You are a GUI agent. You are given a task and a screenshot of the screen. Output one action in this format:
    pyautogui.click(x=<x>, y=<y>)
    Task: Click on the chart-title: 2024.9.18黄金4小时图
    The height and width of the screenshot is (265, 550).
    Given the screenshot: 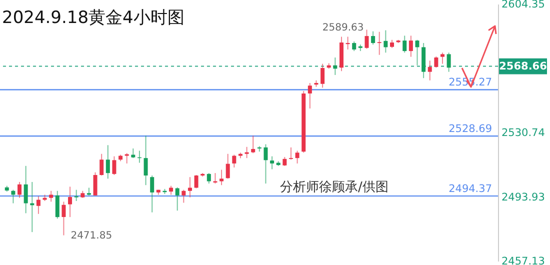 What is the action you would take?
    pyautogui.click(x=93, y=18)
    